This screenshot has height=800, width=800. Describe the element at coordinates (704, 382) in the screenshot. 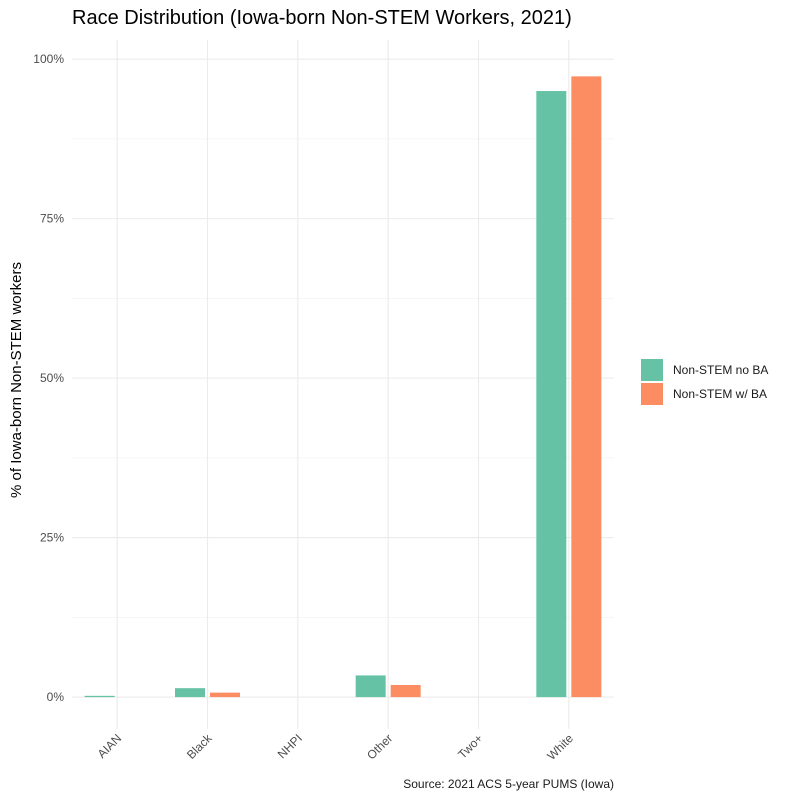

I see `legend: Non-STEM no BA Non-STEM w/ BA` at that location.